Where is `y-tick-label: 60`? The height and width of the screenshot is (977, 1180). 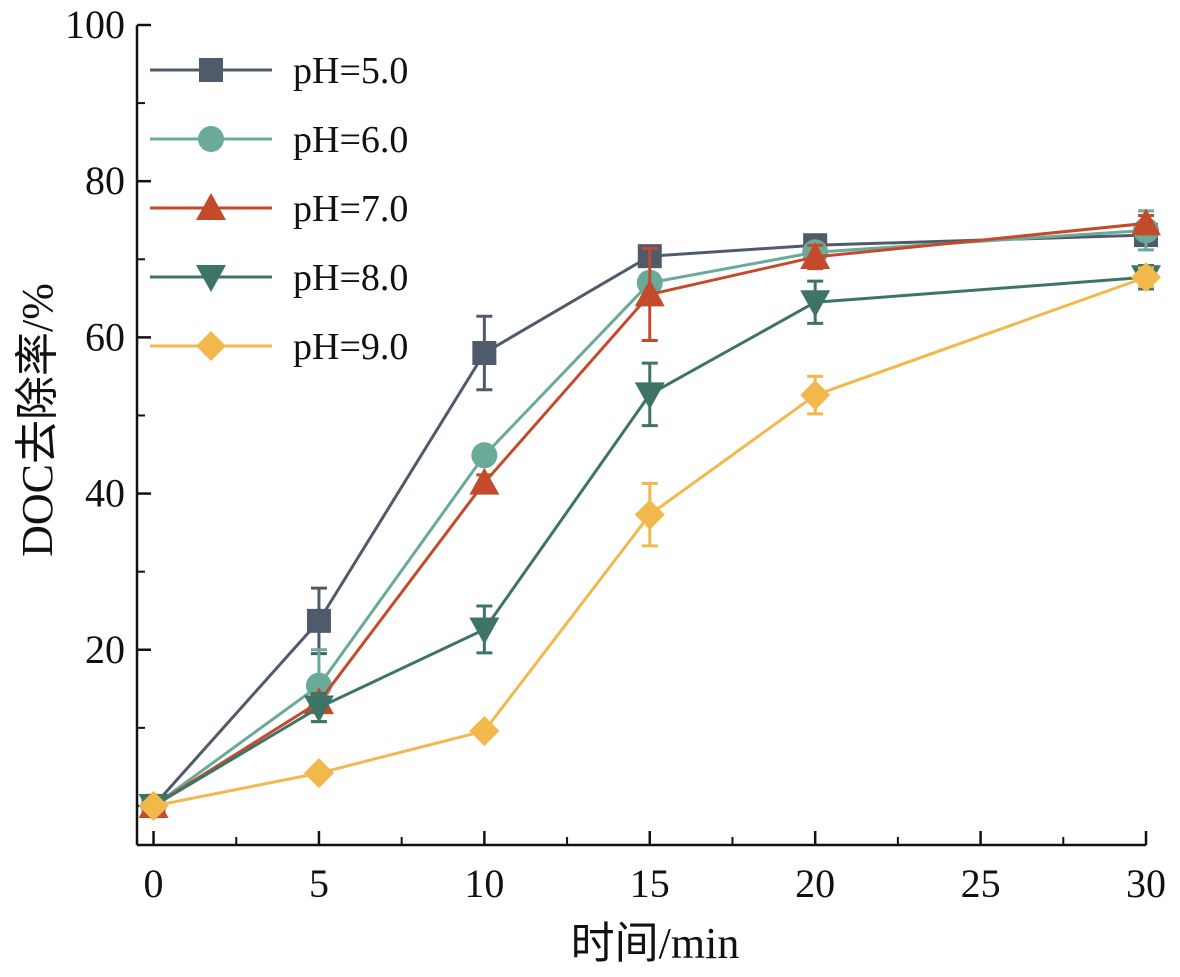 y-tick-label: 60 is located at coordinates (105, 336).